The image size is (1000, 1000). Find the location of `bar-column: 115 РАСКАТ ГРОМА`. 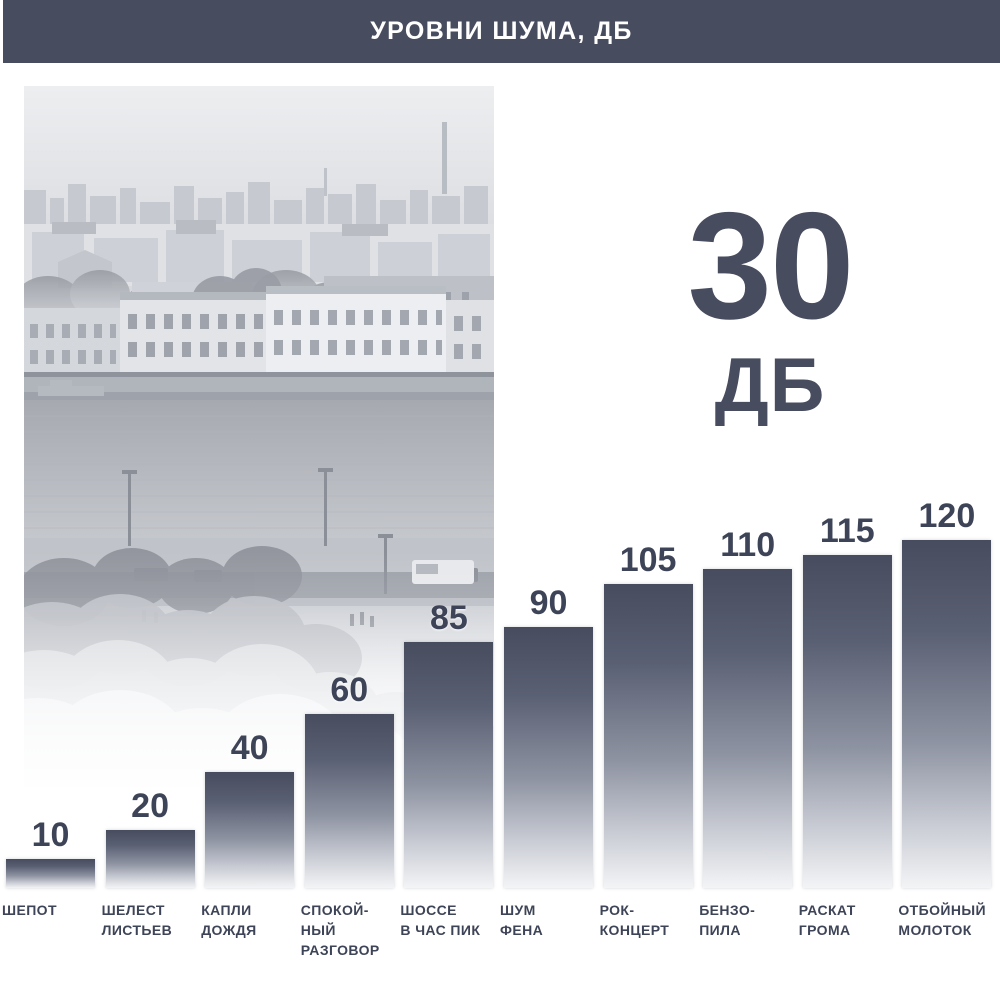

bar-column: 115 РАСКАТ ГРОМА is located at coordinates (847, 725).